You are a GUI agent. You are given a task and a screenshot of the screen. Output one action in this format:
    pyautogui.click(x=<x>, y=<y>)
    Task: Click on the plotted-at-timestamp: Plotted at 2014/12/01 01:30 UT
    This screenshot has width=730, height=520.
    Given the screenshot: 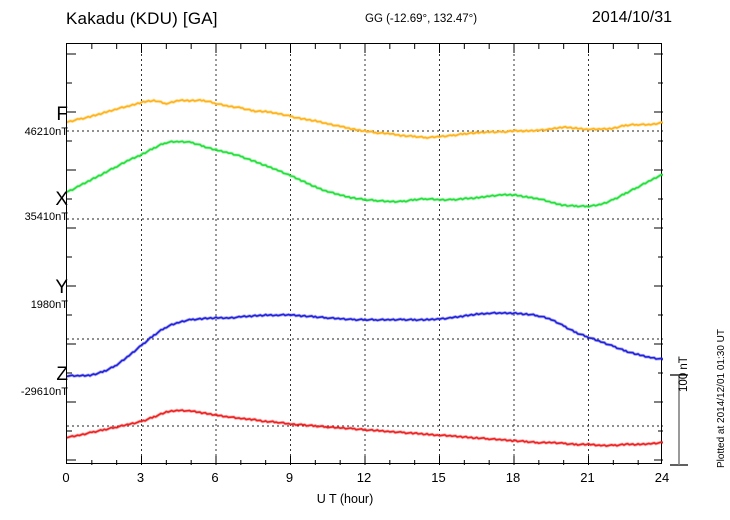 What is the action you would take?
    pyautogui.click(x=721, y=398)
    